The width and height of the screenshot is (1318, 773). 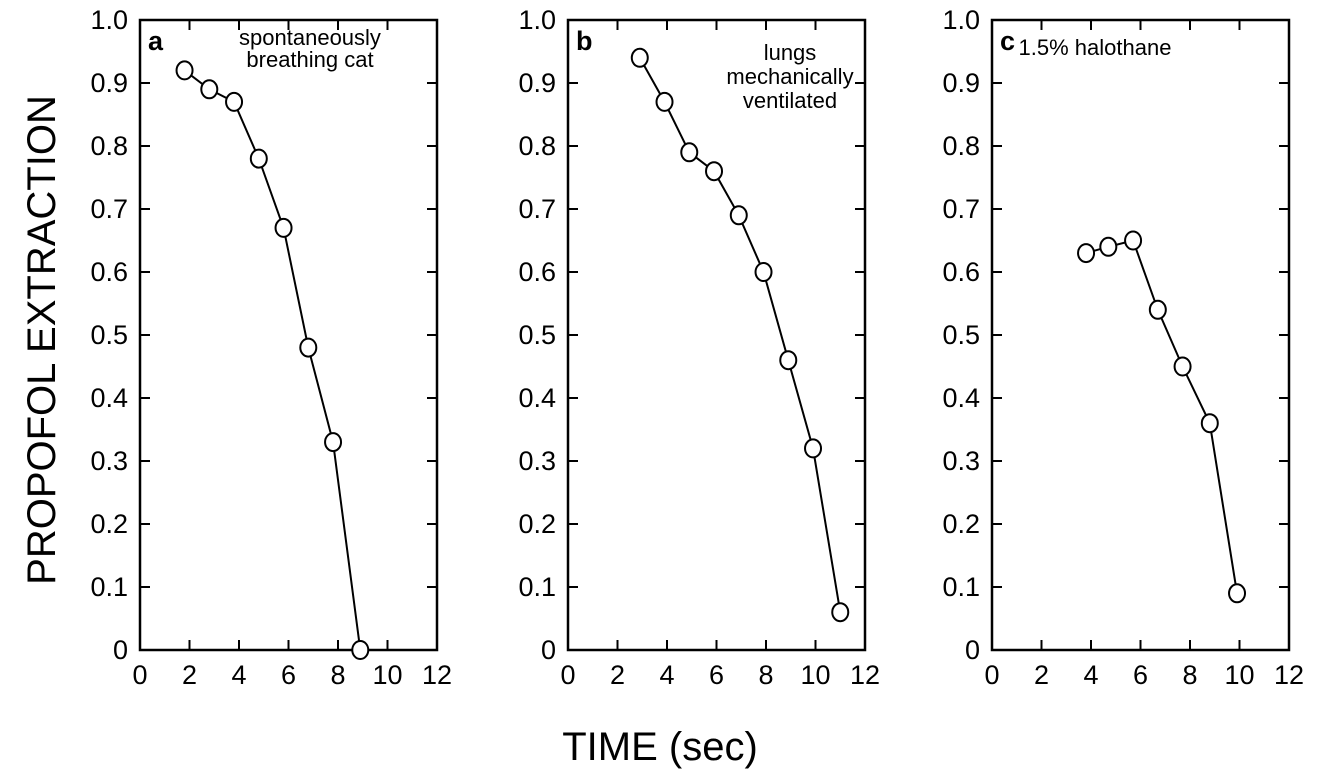 What do you see at coordinates (790, 100) in the screenshot?
I see `panel-annotation: ventilated` at bounding box center [790, 100].